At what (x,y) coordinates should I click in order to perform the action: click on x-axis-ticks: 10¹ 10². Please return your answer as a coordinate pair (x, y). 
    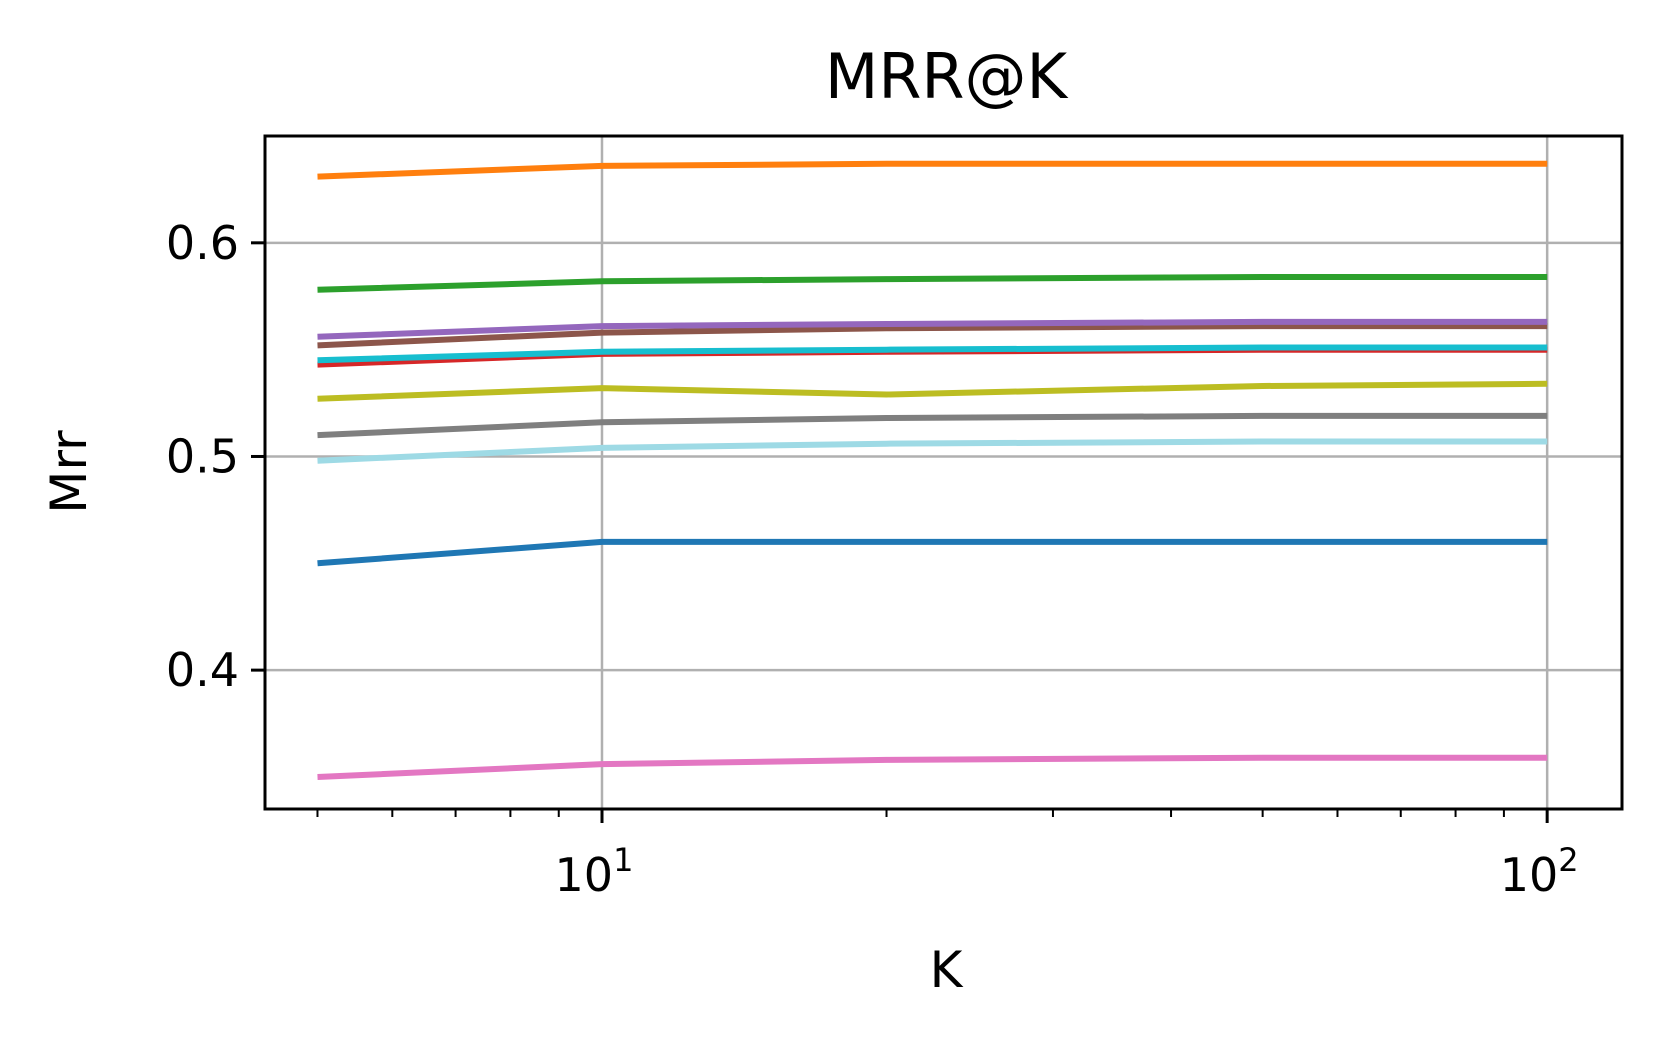
    Looking at the image, I should click on (947, 855).